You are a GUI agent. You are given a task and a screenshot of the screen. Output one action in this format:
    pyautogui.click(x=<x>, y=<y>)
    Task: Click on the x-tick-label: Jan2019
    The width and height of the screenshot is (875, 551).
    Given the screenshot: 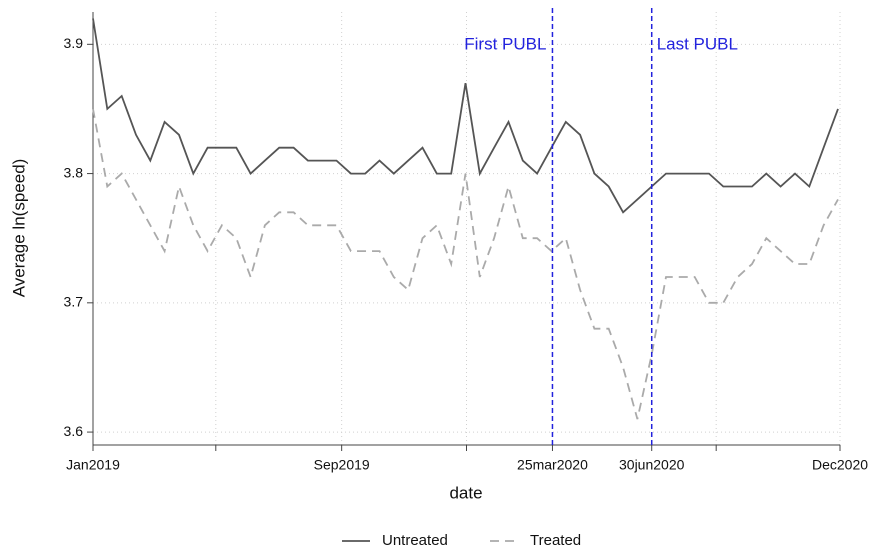 What is the action you would take?
    pyautogui.click(x=93, y=465)
    